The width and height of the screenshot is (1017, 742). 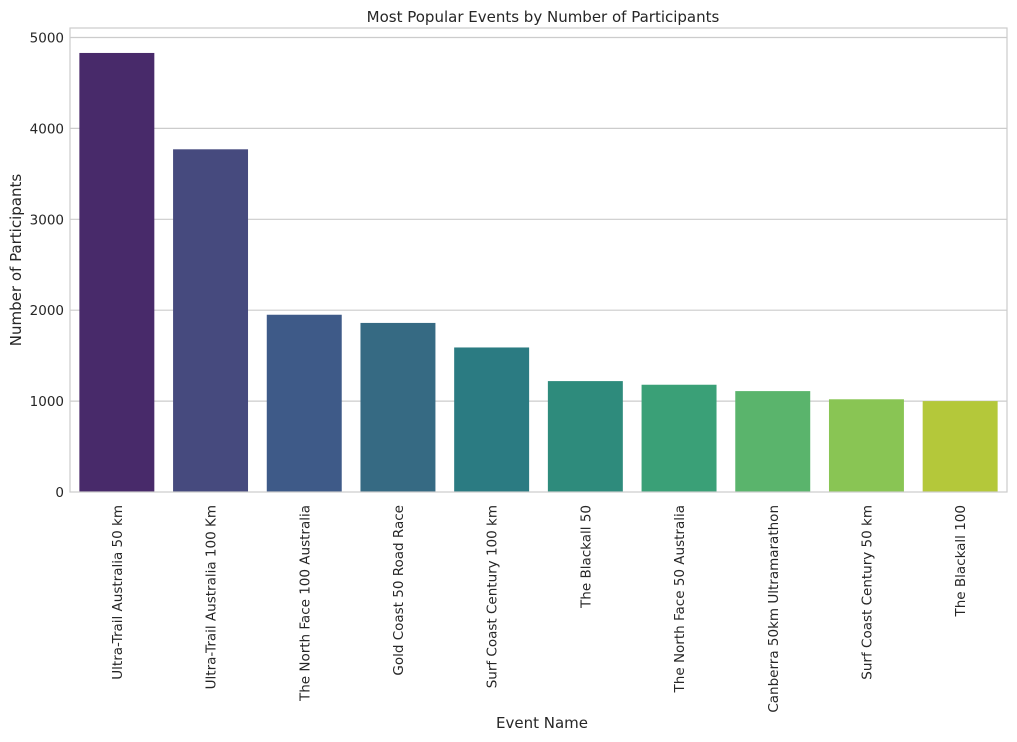 What do you see at coordinates (16, 260) in the screenshot?
I see `y-axis-label: Number of Participants` at bounding box center [16, 260].